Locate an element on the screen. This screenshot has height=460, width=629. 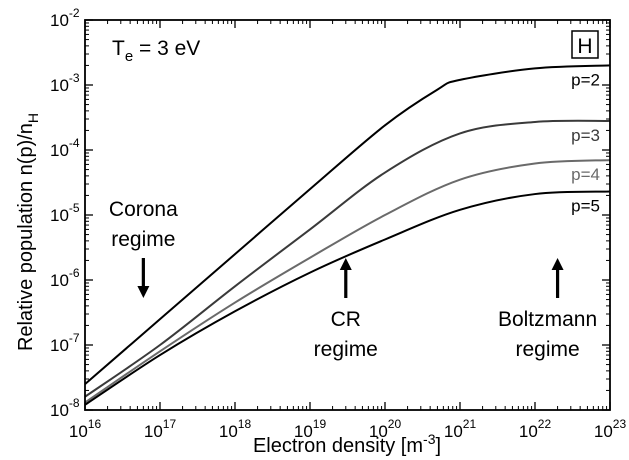
x-tick-label: 1016 is located at coordinates (85, 429).